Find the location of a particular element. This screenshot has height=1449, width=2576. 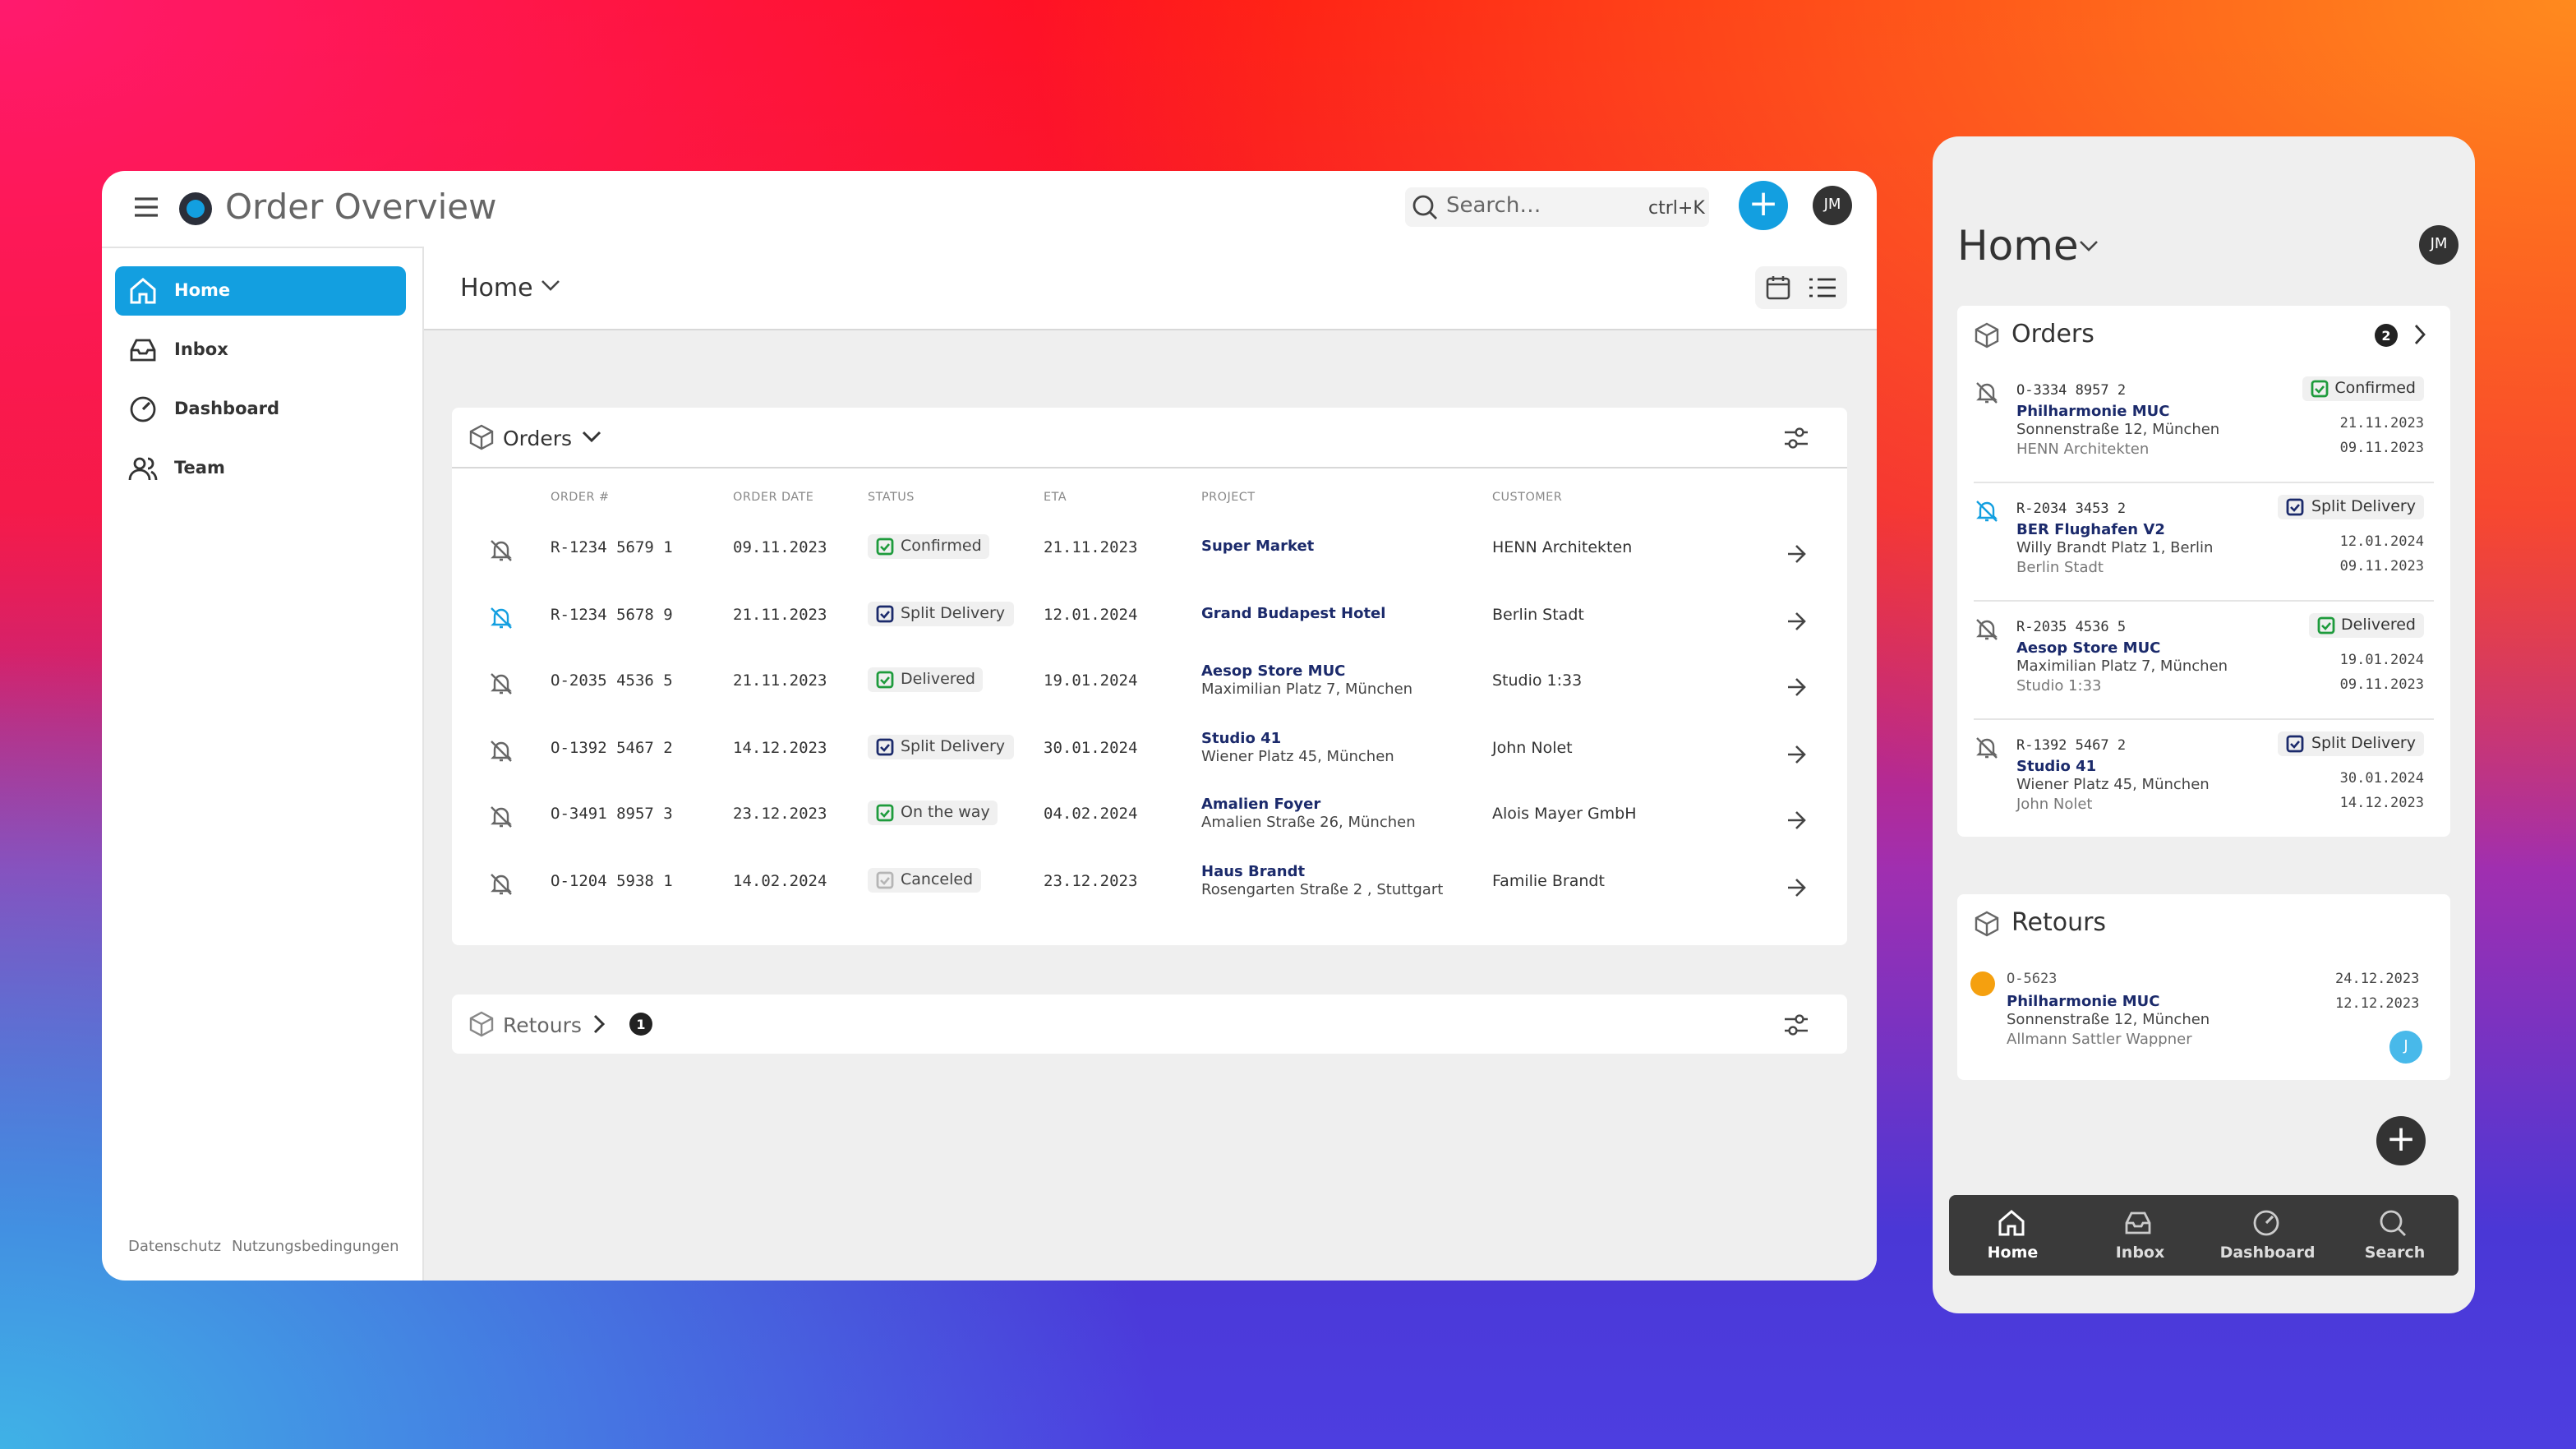

menu-button is located at coordinates (146, 207).